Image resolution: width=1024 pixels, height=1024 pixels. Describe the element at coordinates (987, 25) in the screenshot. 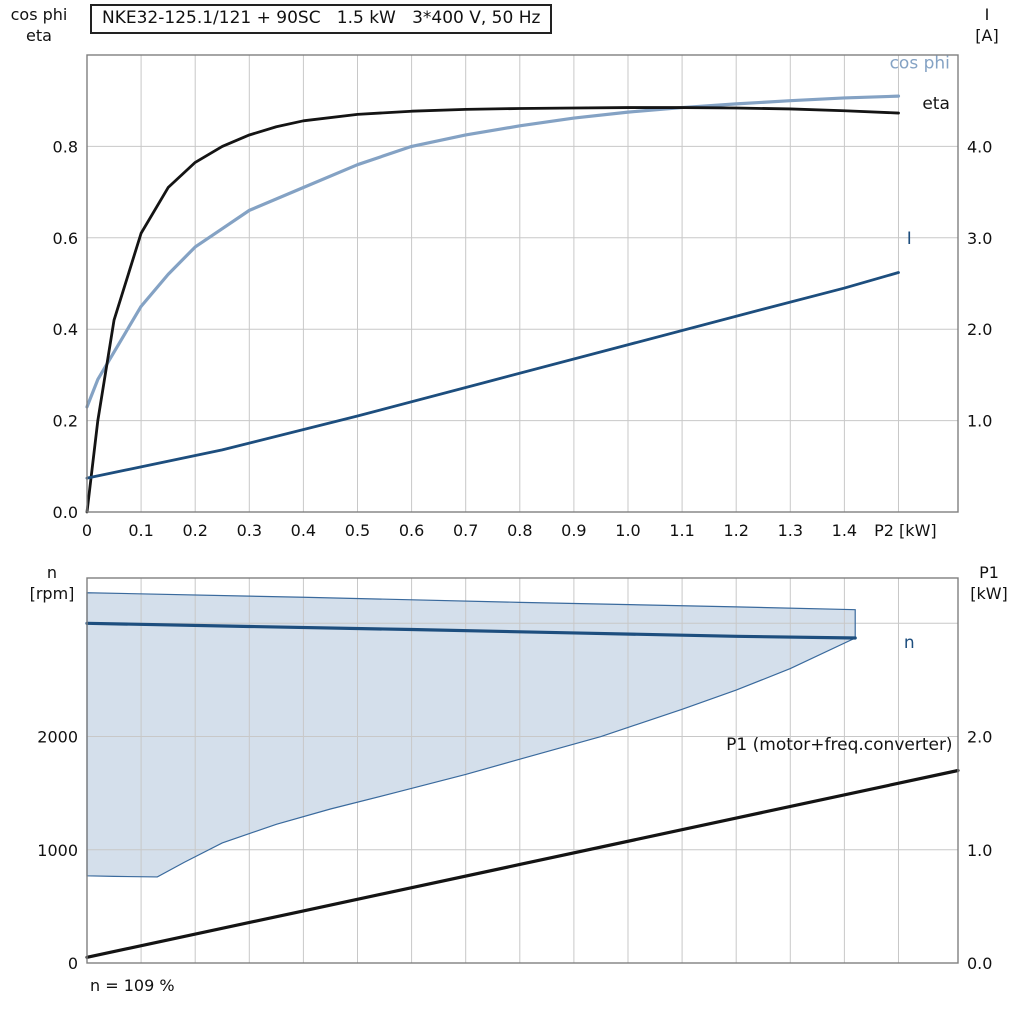

I see `top-right-axis-title: I [A]` at that location.